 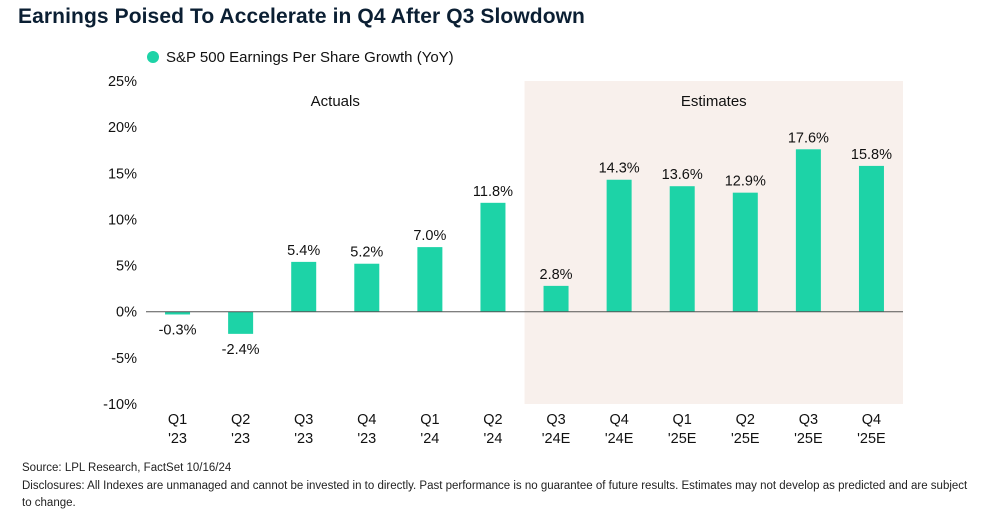 I want to click on data-label: -2.4%, so click(x=241, y=350).